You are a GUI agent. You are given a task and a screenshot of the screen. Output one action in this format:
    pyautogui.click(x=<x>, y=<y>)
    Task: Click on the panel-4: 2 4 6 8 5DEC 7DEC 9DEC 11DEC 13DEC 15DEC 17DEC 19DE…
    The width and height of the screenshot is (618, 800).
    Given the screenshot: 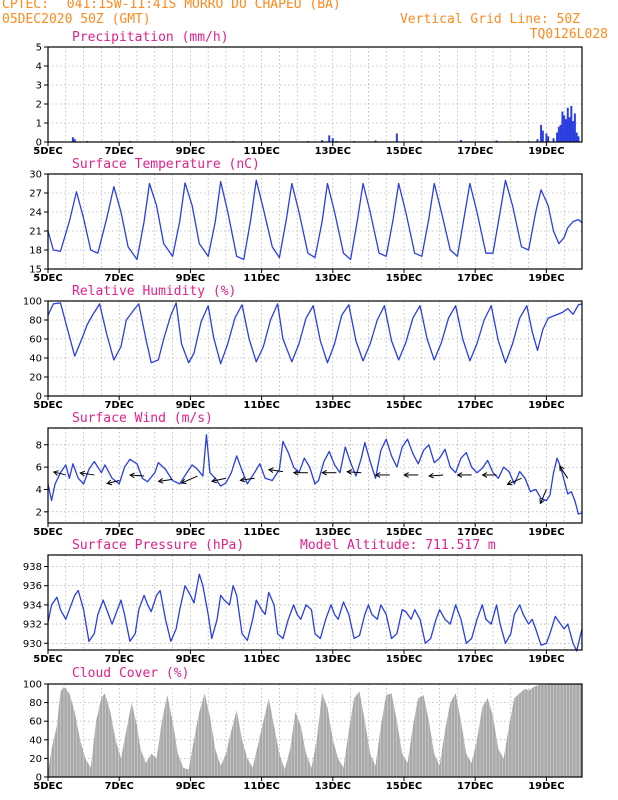 What is the action you would take?
    pyautogui.click(x=308, y=474)
    